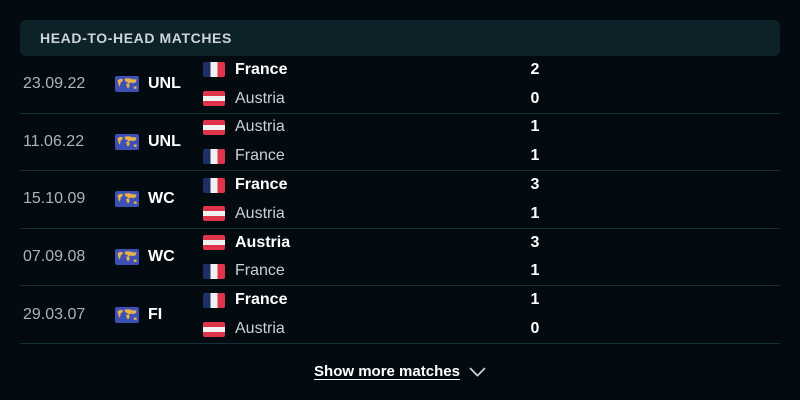 The image size is (800, 400). I want to click on team-line-home: France 3, so click(491, 185).